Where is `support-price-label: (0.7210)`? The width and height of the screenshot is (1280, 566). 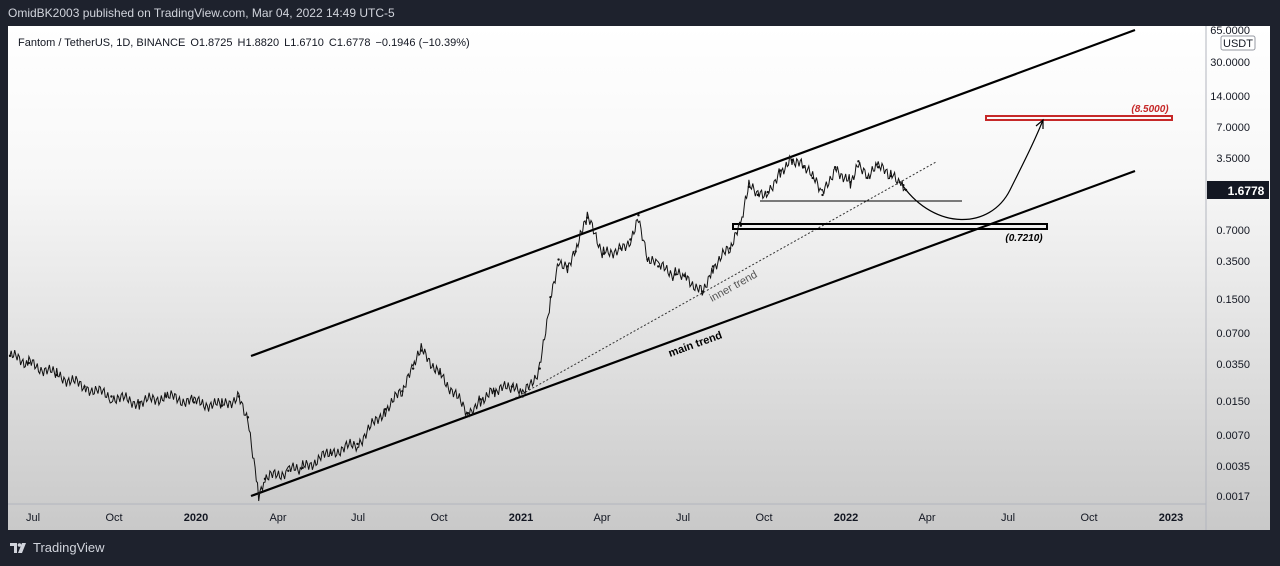 support-price-label: (0.7210) is located at coordinates (1024, 238).